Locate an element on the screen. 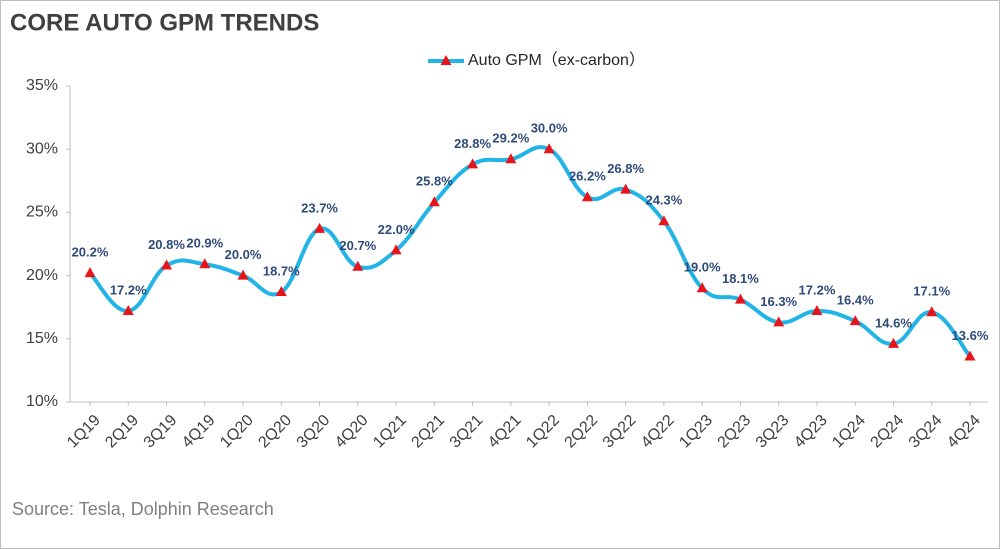 The image size is (1000, 549). y-tick-label: 20% is located at coordinates (42, 275).